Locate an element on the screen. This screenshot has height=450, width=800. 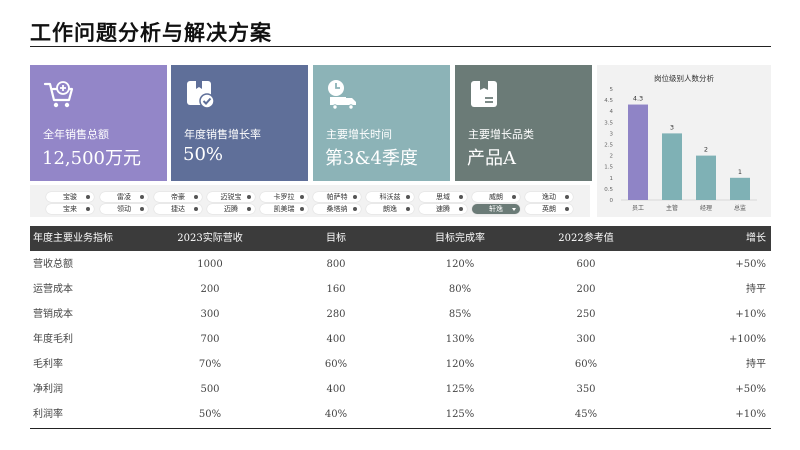
table-row: 毛利率 70% 60% 120% 60% 持平 is located at coordinates (400, 364).